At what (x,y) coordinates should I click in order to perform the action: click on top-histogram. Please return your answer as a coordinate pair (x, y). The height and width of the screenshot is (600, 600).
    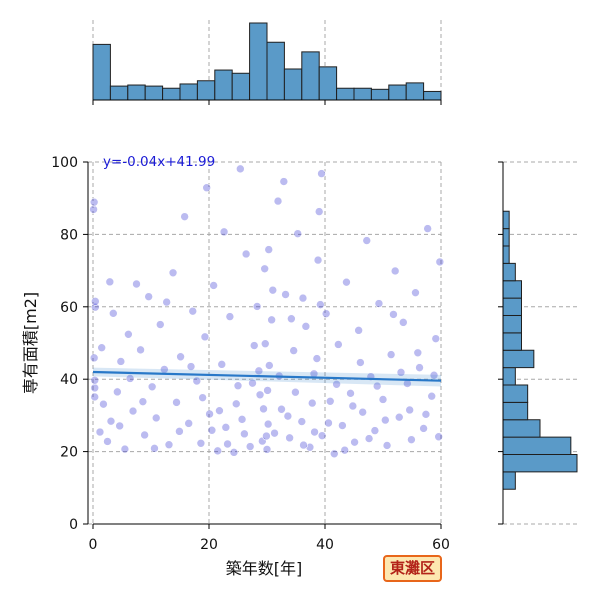
    Looking at the image, I should click on (267, 63).